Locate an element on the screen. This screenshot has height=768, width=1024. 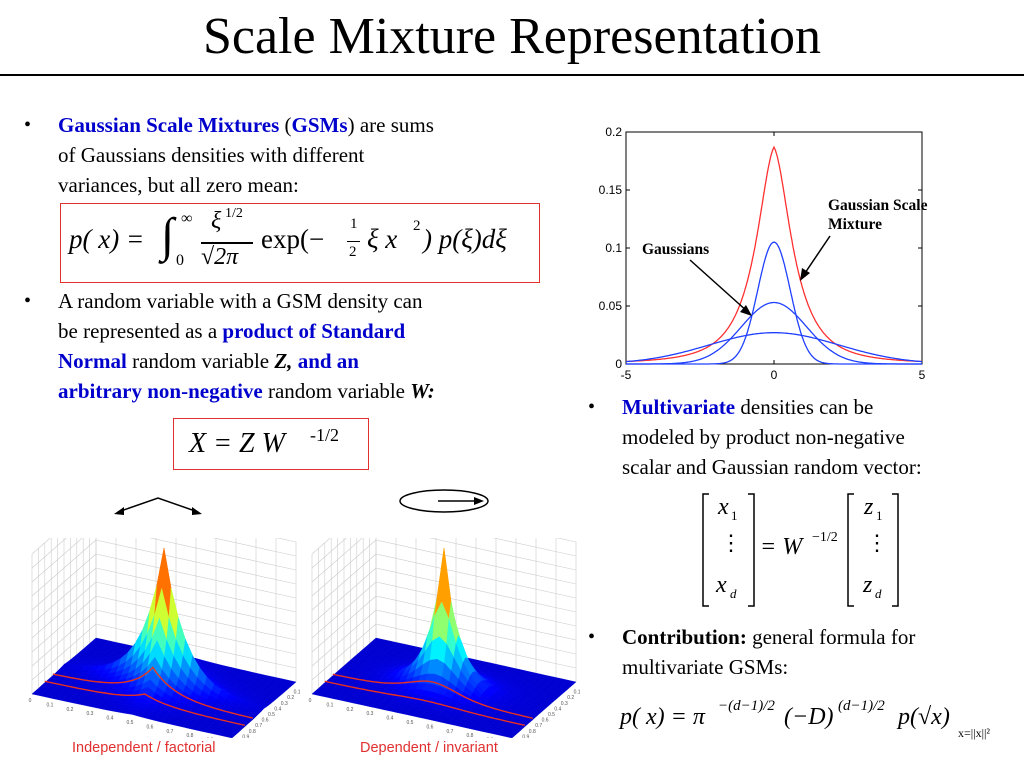
eq3-part3: p(√x) is located at coordinates (924, 717).